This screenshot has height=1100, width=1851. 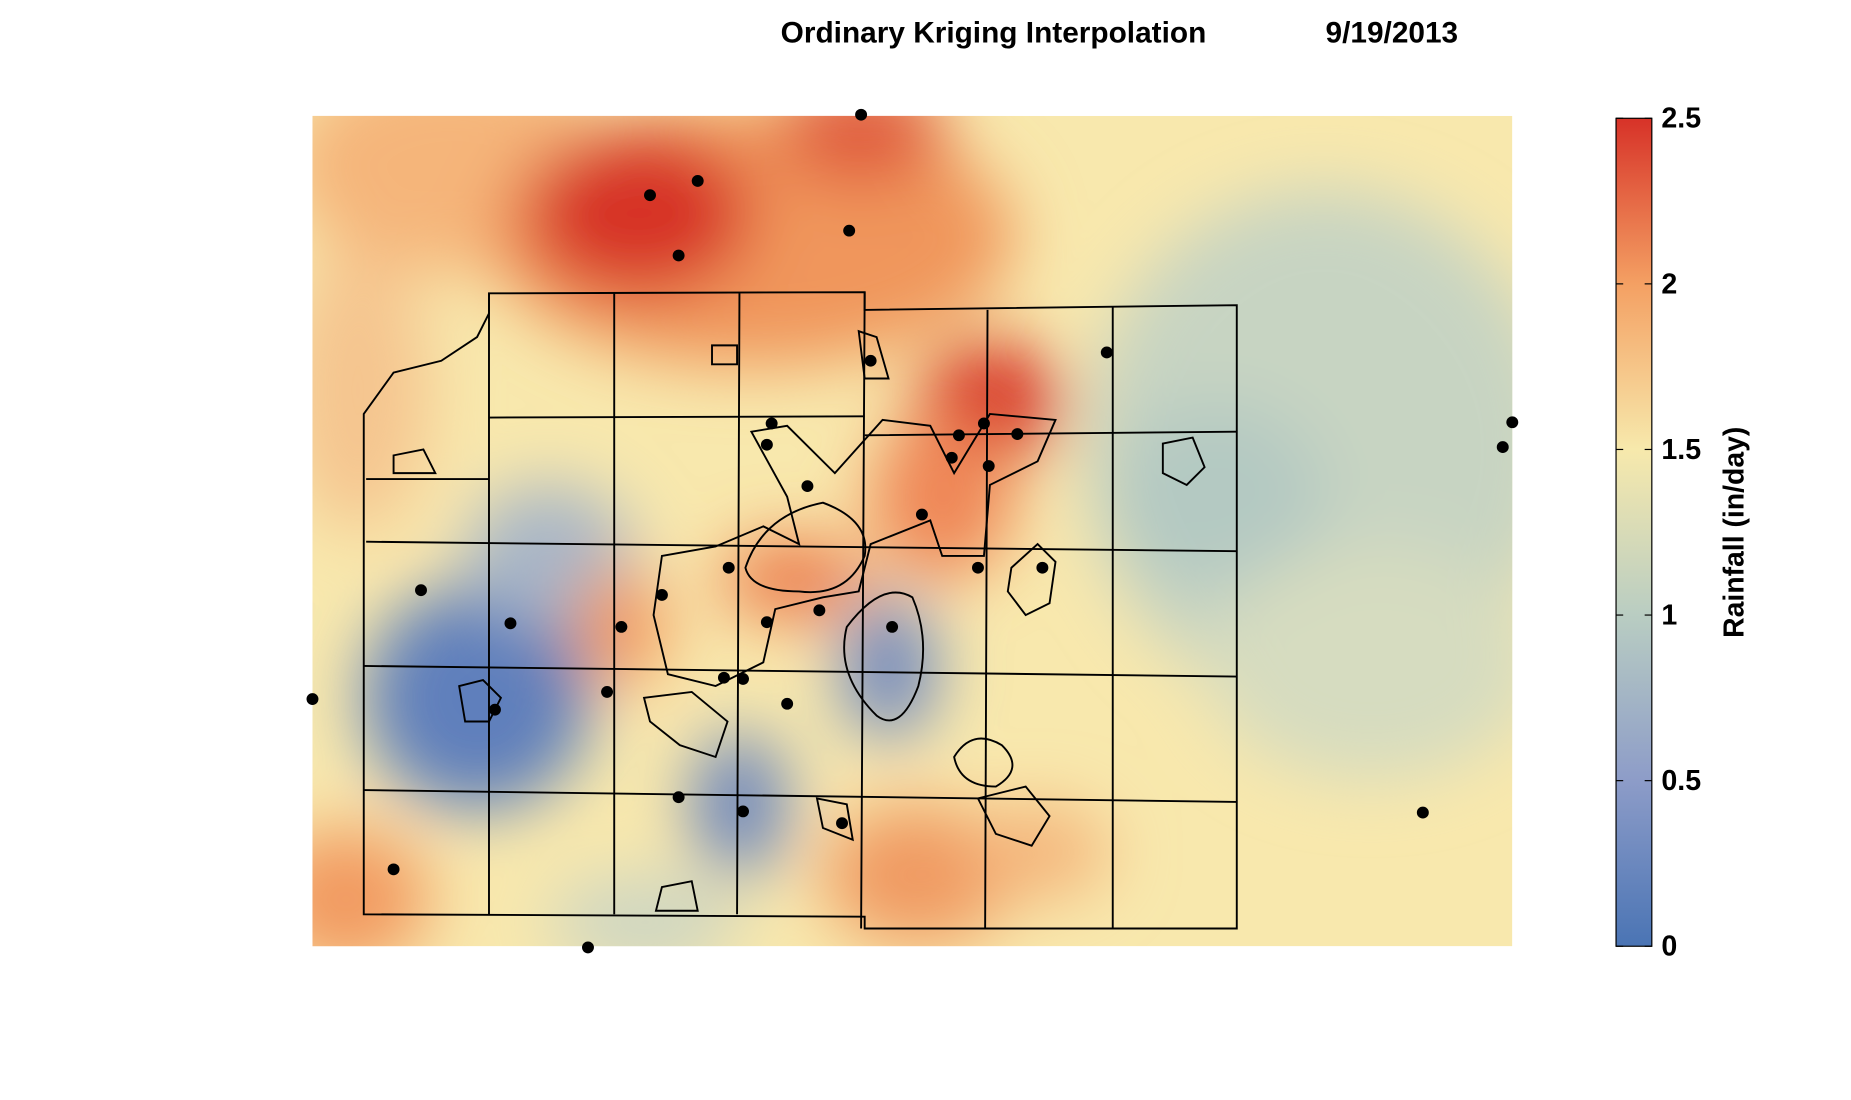 What do you see at coordinates (1735, 532) in the screenshot?
I see `colorbar-label: Rainfall (in/day)` at bounding box center [1735, 532].